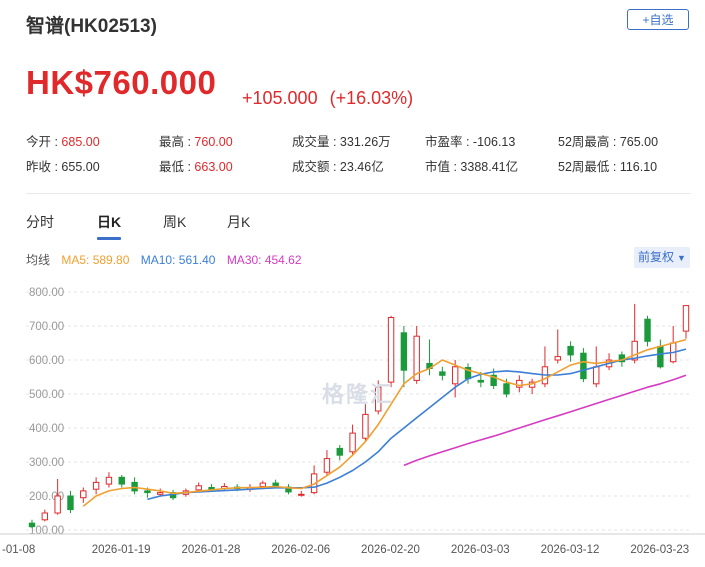 The image size is (705, 567). I want to click on stat-turnover-value: 23.46亿, so click(361, 167).